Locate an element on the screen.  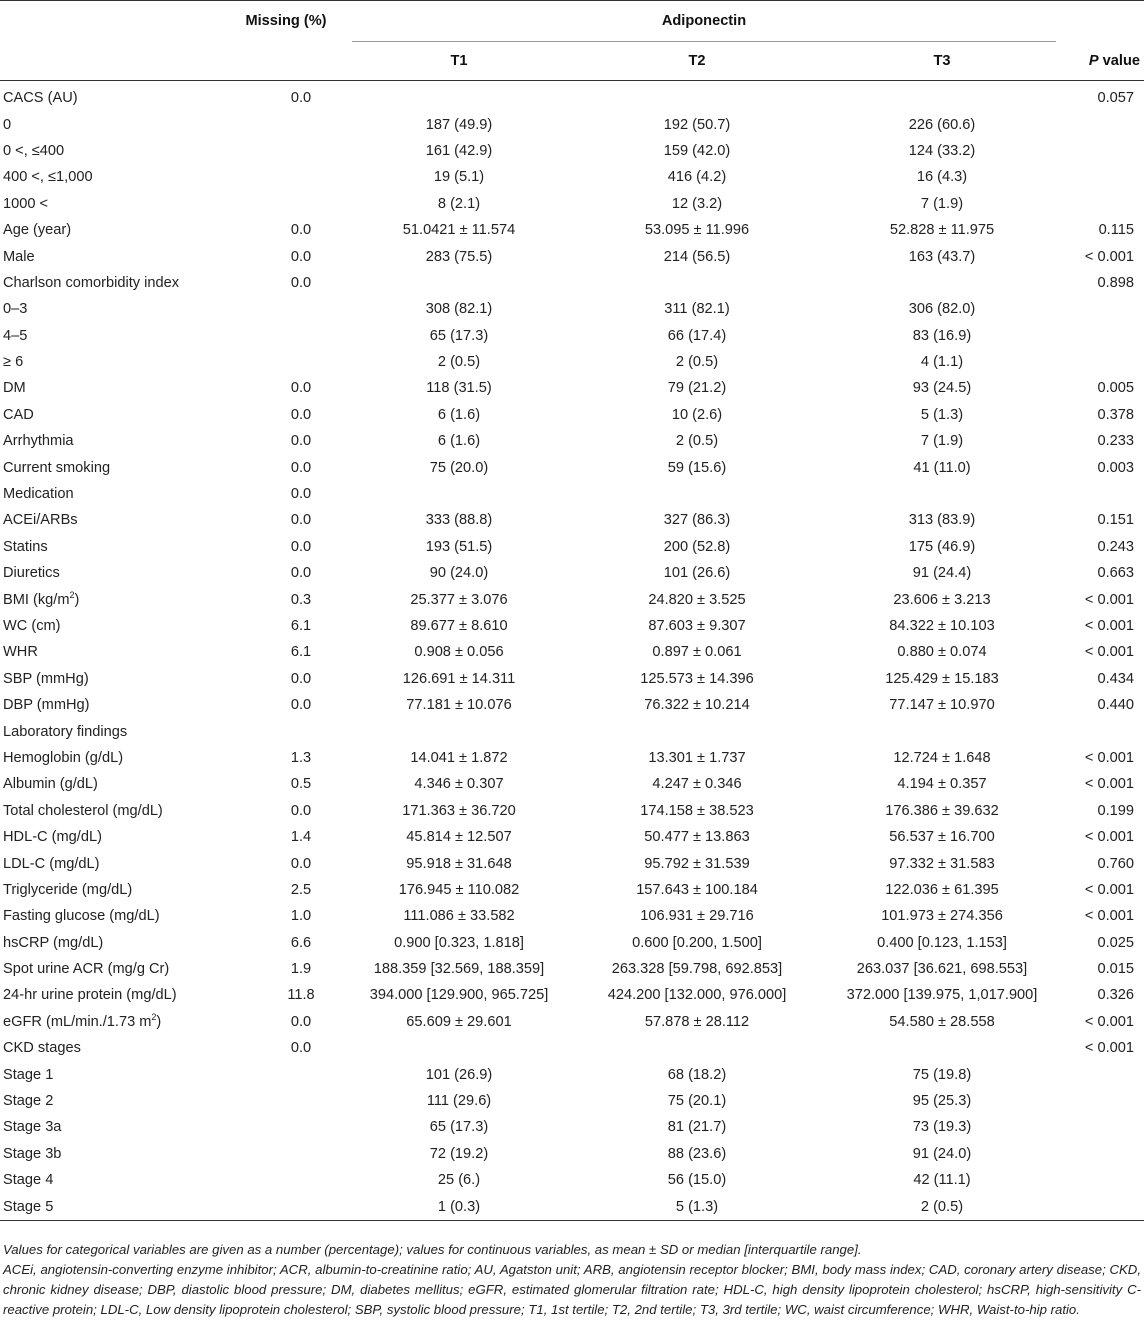
t3-cell: 84.322 ± 10.103 is located at coordinates (942, 626).